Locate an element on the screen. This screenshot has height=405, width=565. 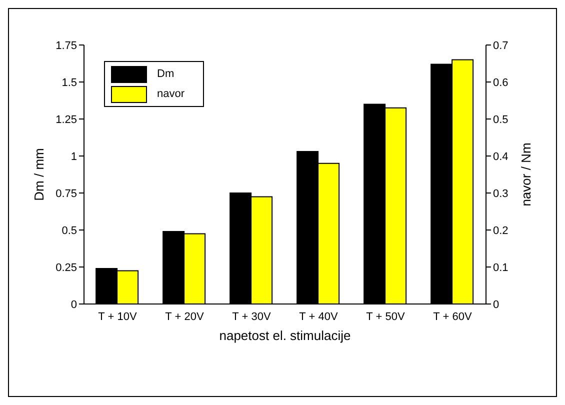
y2-tick-label: 0.1 is located at coordinates (500, 268).